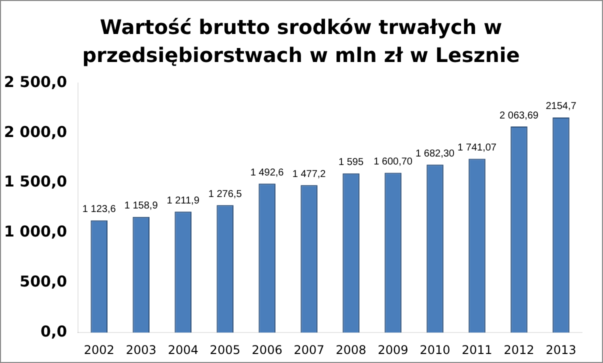 The width and height of the screenshot is (603, 363). What do you see at coordinates (519, 116) in the screenshot?
I see `data-label: 2 063,69` at bounding box center [519, 116].